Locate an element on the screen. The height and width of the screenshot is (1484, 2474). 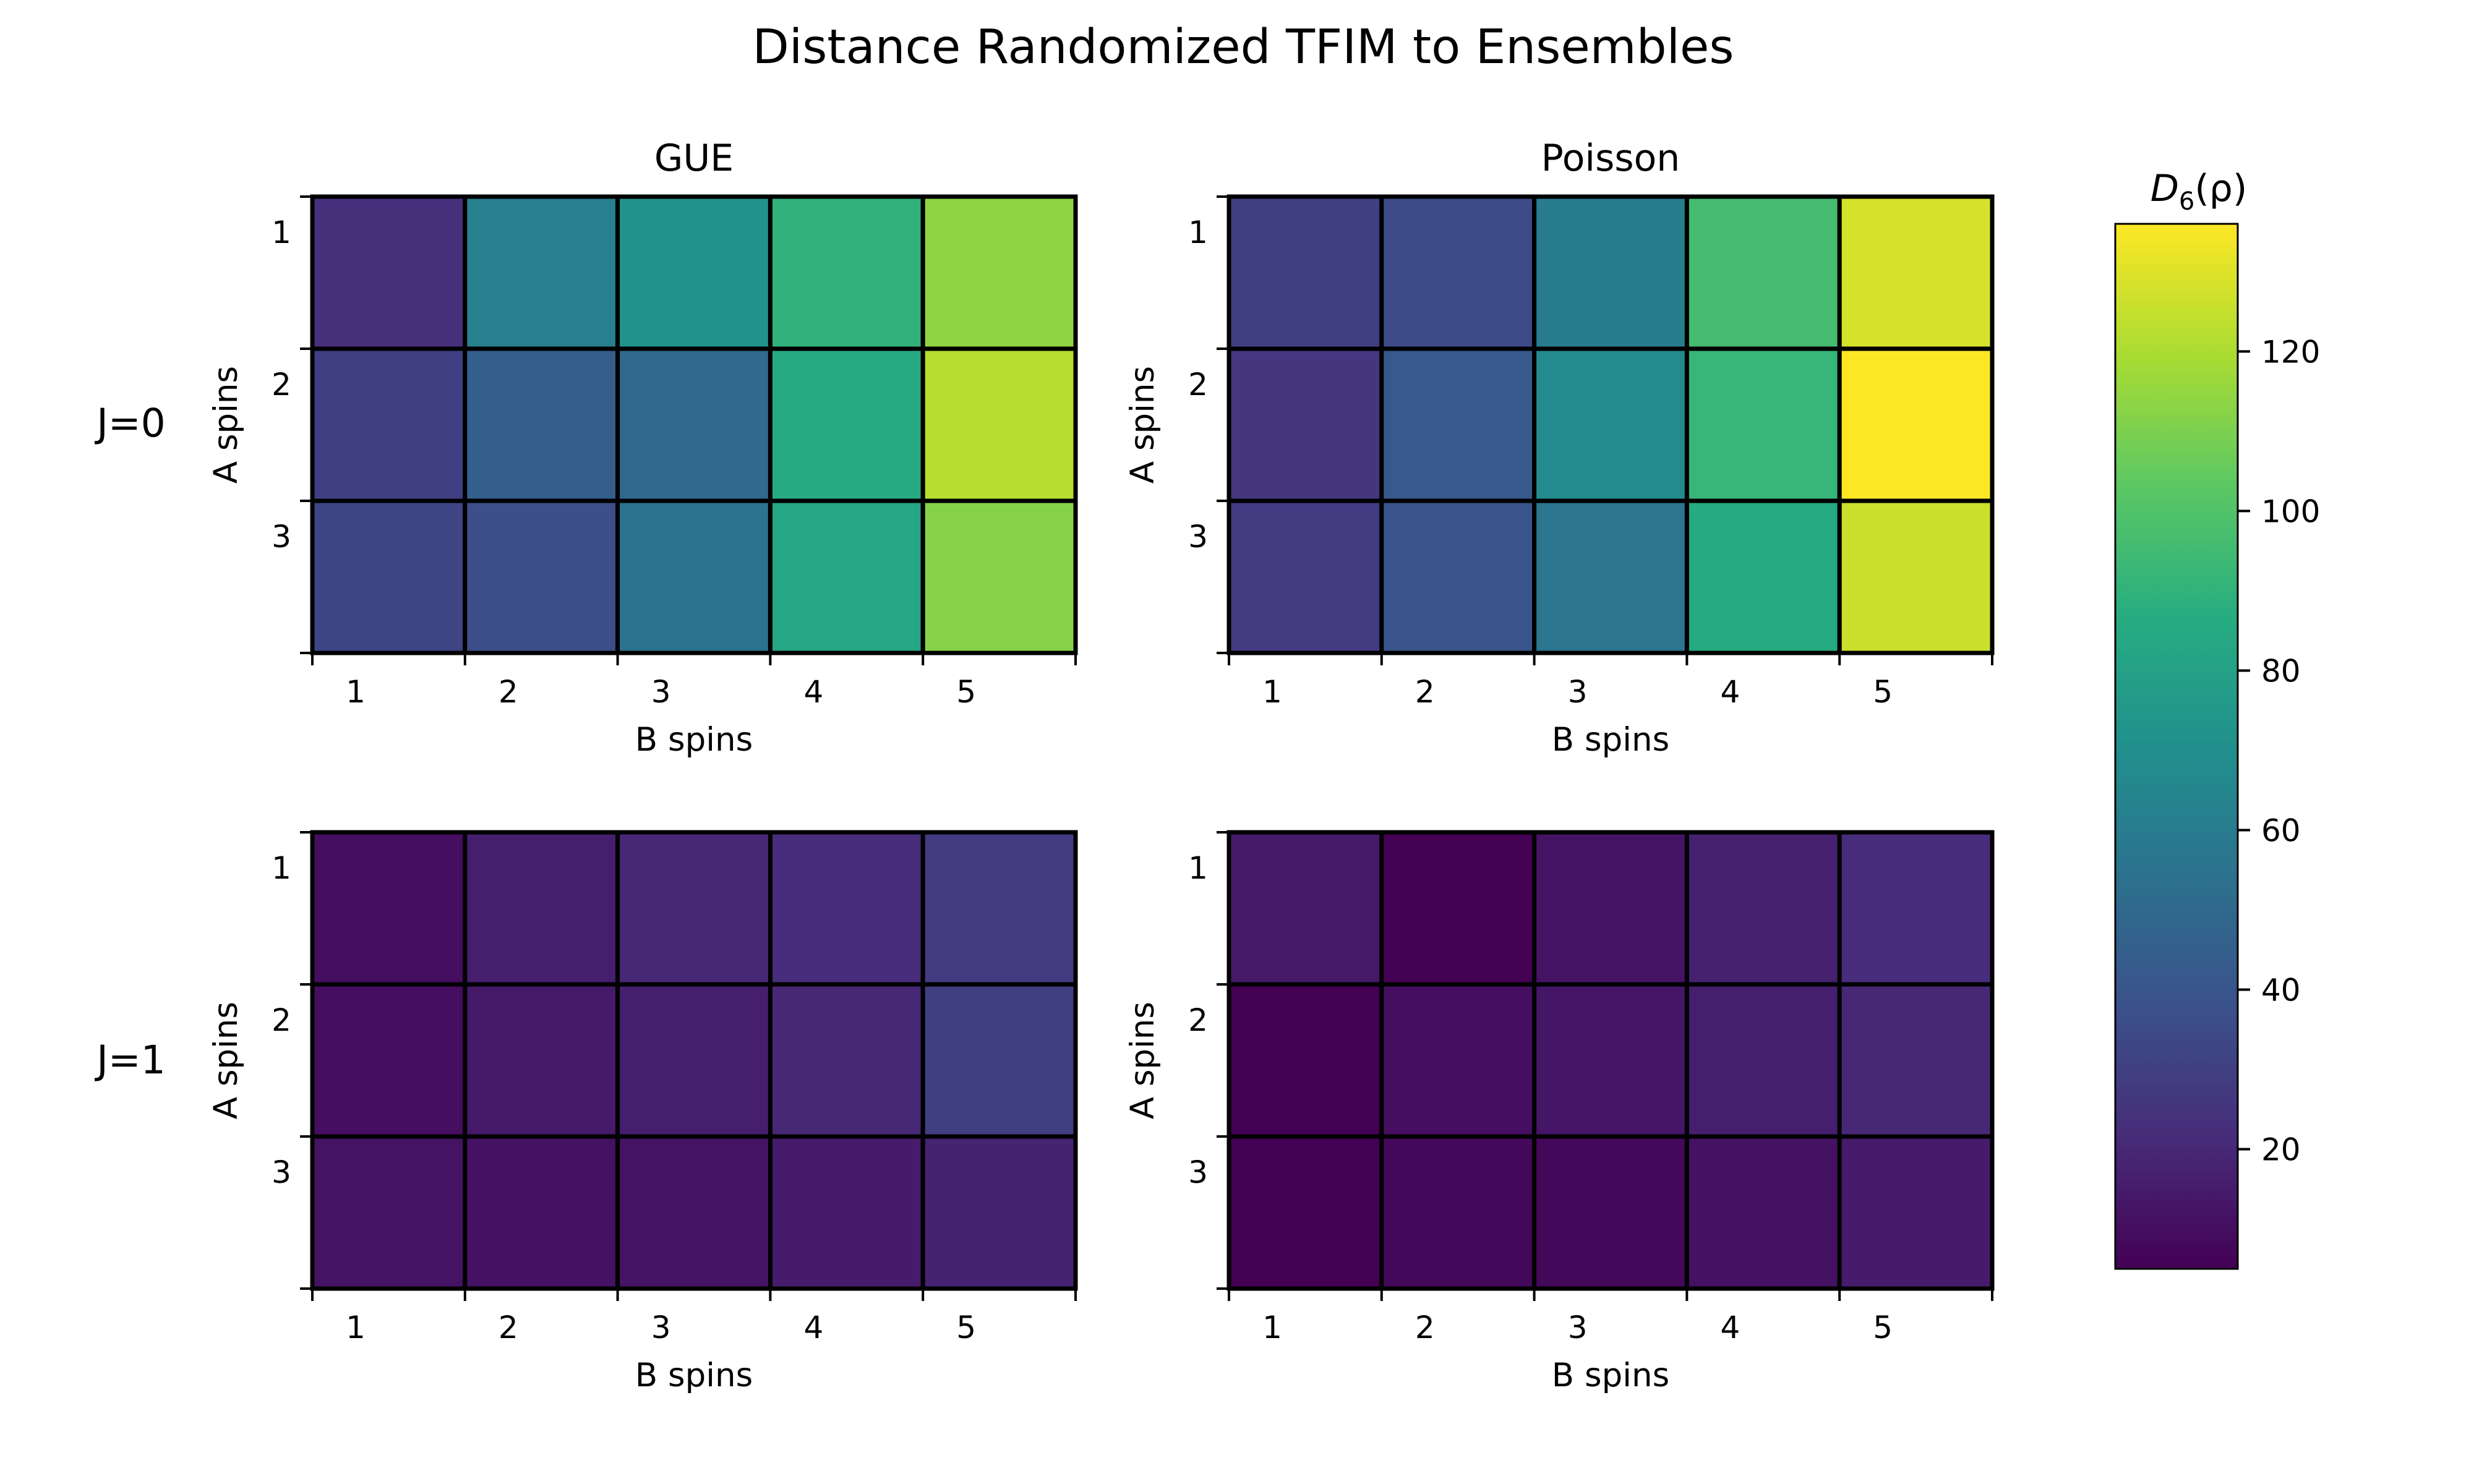
colorbar-tick-label: 60 is located at coordinates (2281, 830).